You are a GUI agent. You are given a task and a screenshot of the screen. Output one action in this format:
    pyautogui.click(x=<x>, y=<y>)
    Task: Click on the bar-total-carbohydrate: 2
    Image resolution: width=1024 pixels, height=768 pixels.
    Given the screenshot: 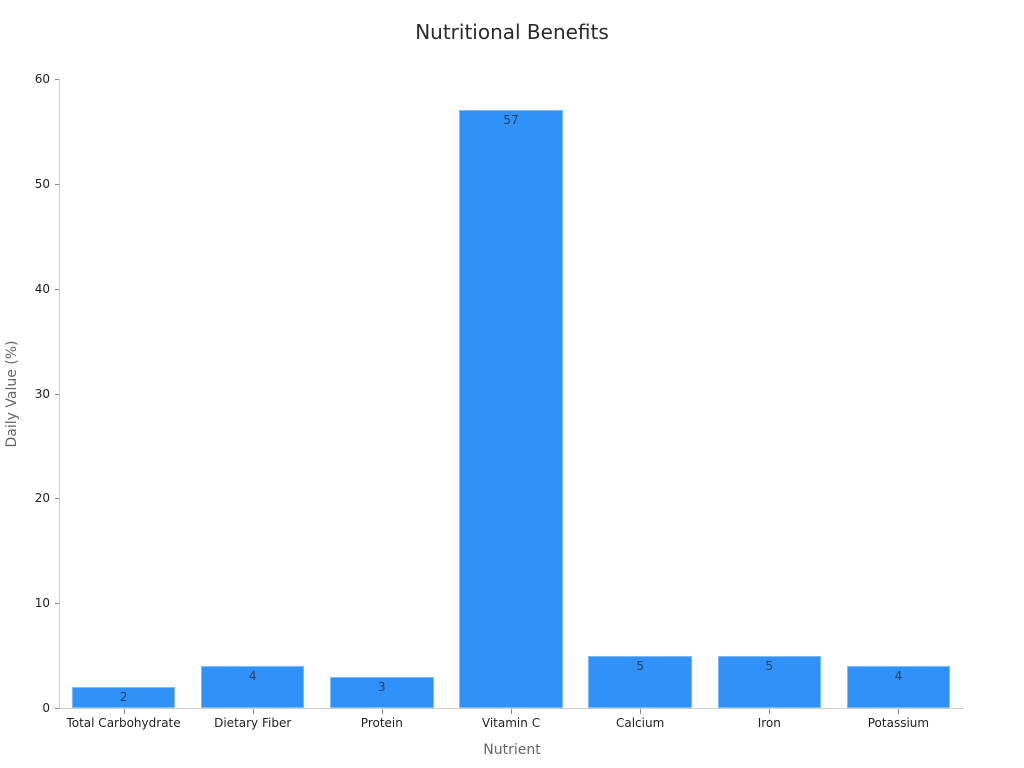 What is the action you would take?
    pyautogui.click(x=123, y=697)
    